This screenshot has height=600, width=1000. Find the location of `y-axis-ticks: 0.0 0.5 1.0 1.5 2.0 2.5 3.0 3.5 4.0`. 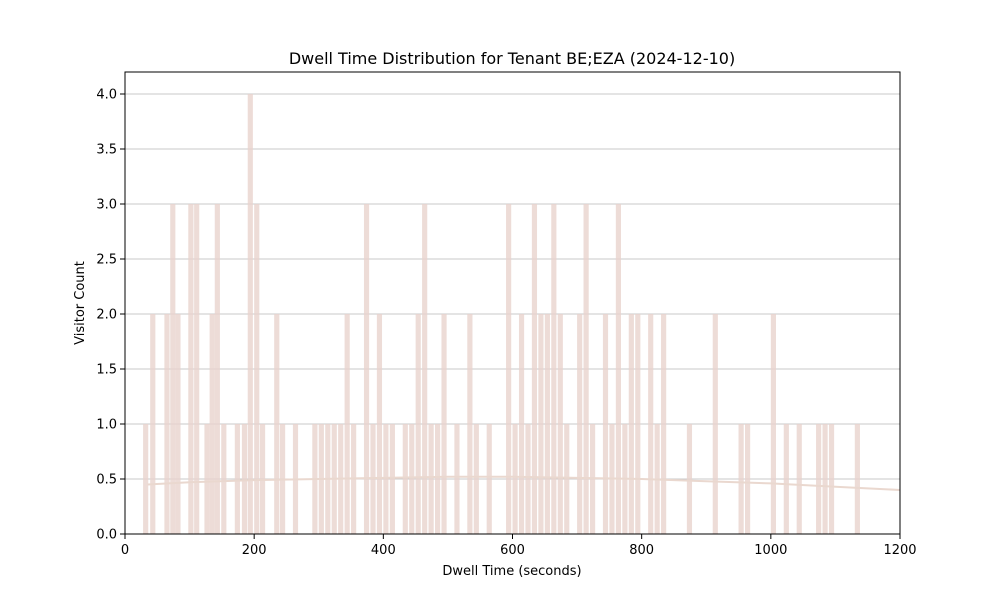

y-axis-ticks: 0.0 0.5 1.0 1.5 2.0 2.5 3.0 3.5 4.0 is located at coordinates (110, 315).